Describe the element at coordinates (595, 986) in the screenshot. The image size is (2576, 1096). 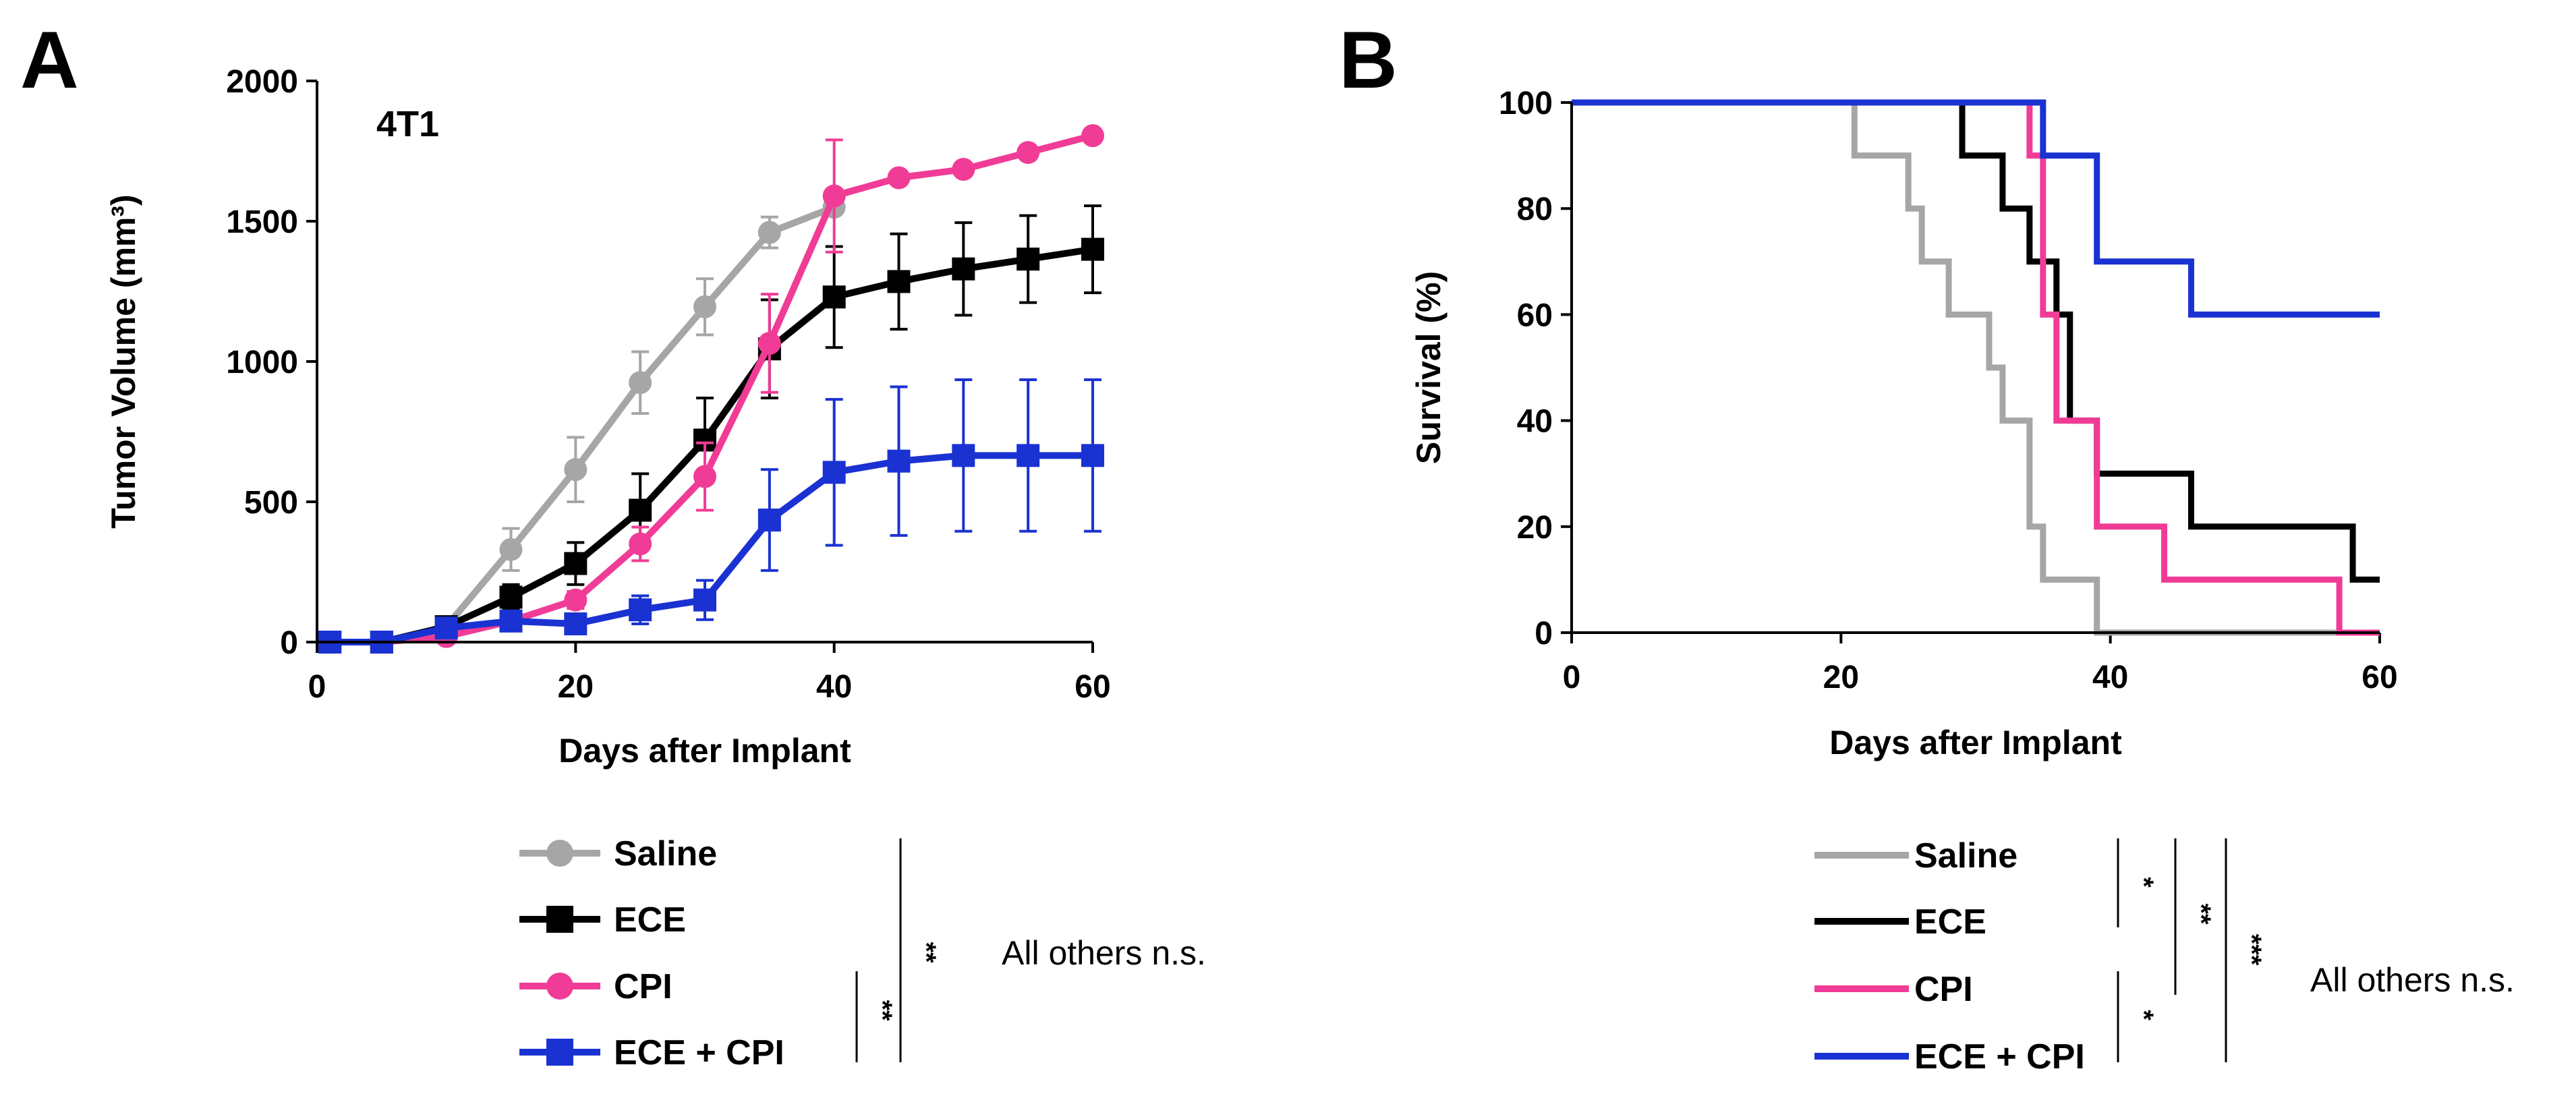
I see `legend-a-cpi: CPI` at that location.